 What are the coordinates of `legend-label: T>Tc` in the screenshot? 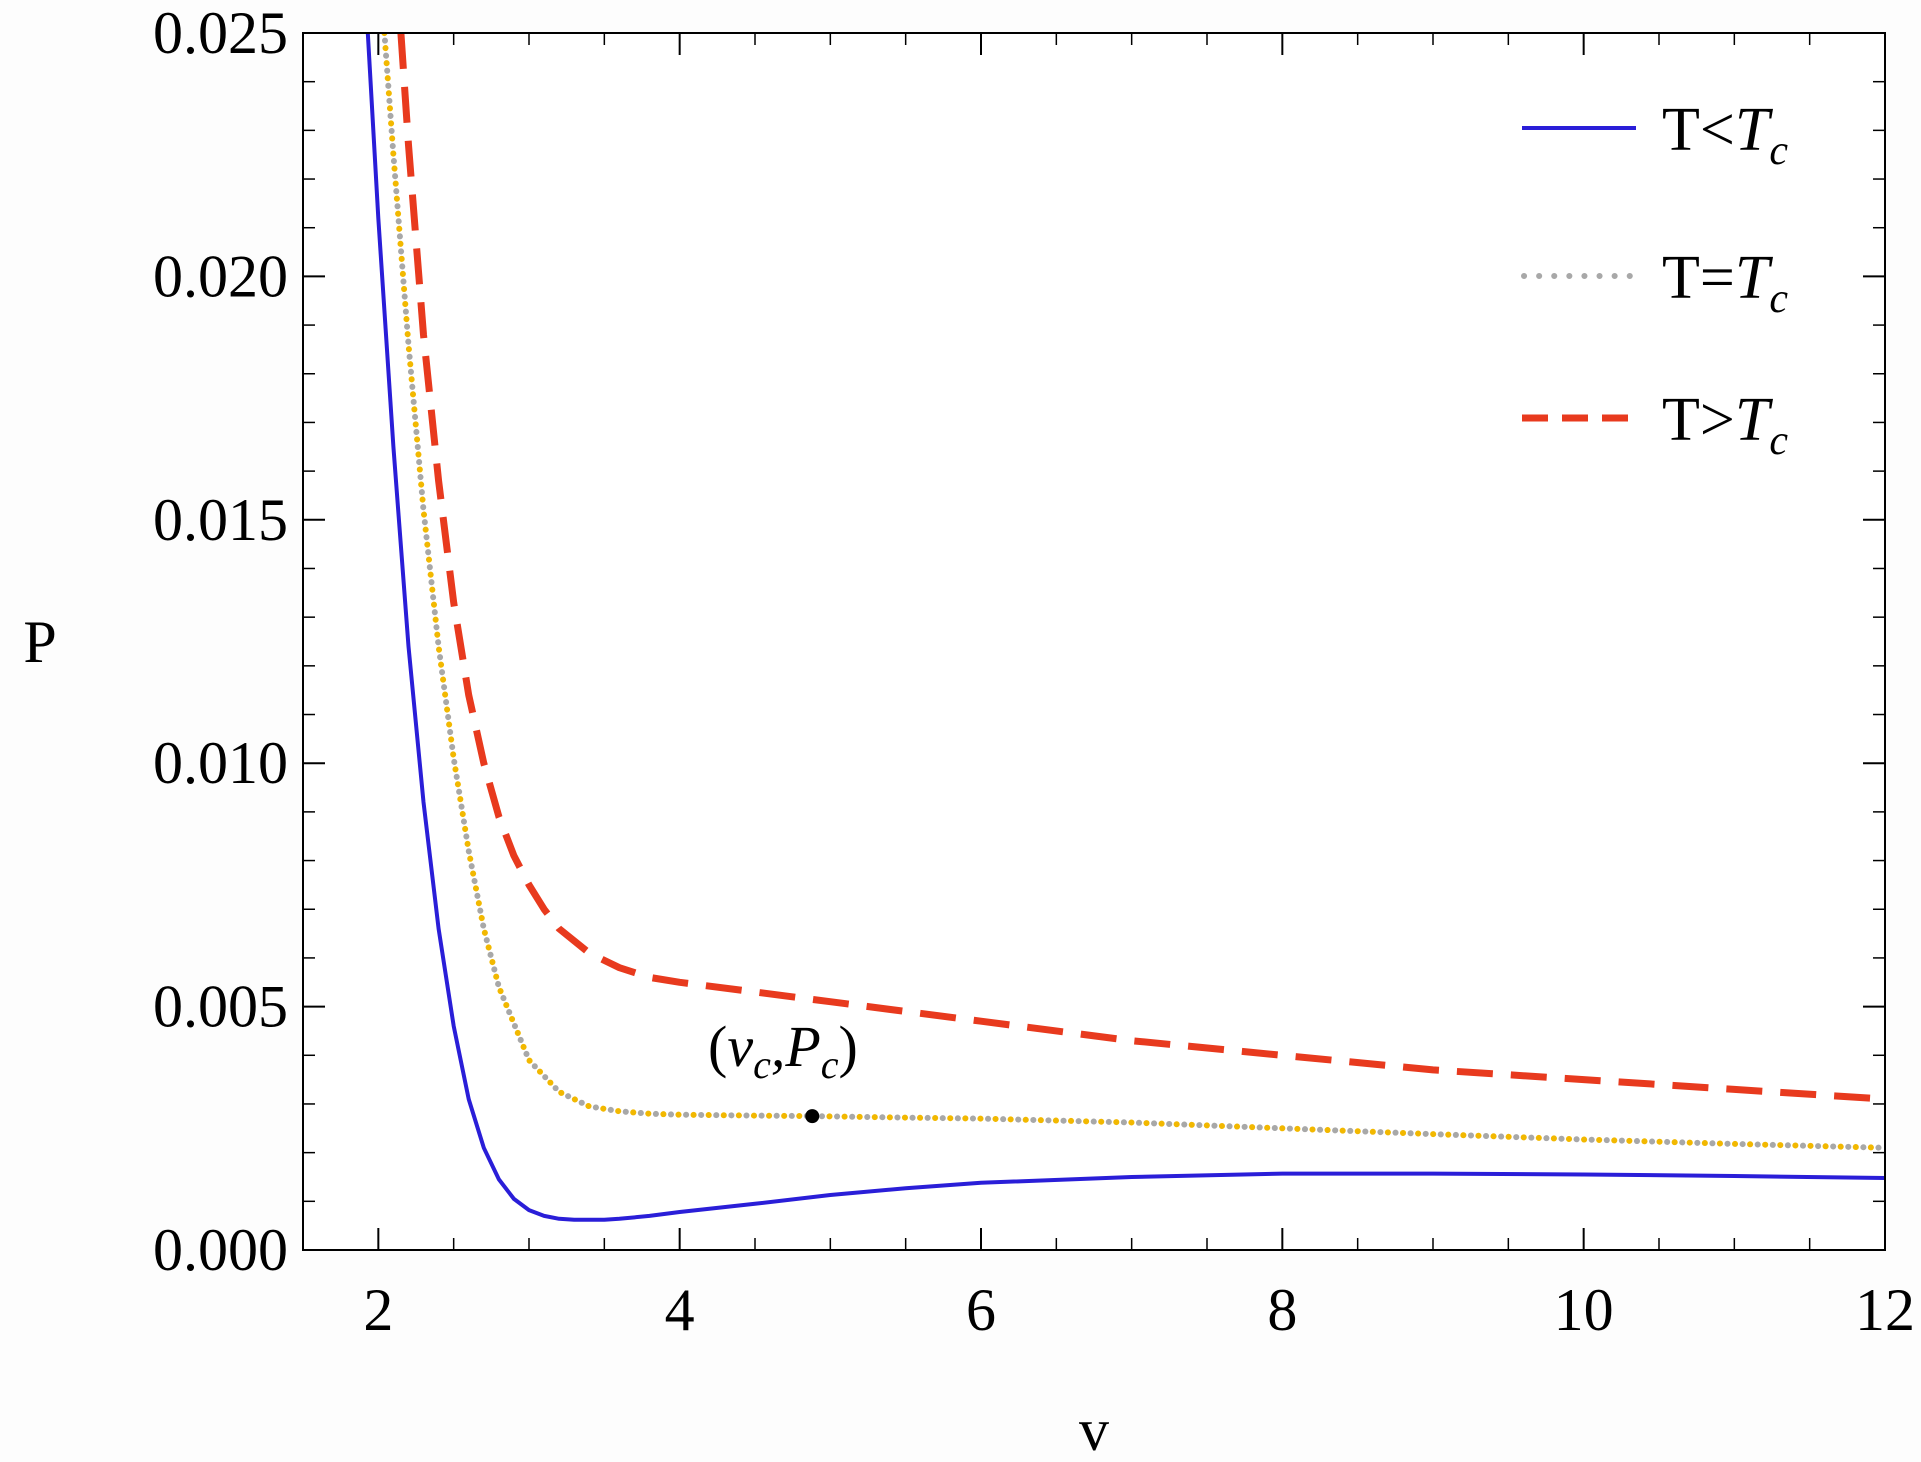 It's located at (1725, 425).